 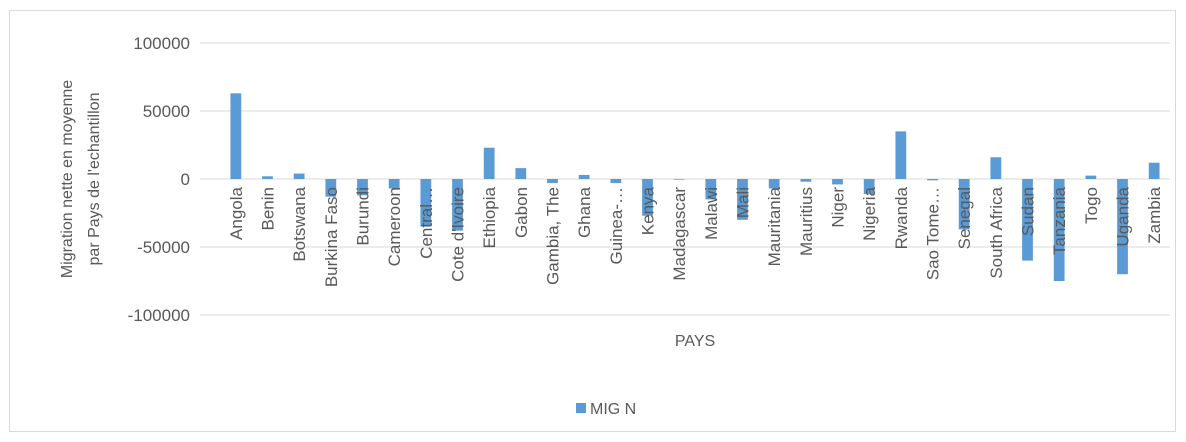 What do you see at coordinates (711, 213) in the screenshot?
I see `x-tick-label: Malawi` at bounding box center [711, 213].